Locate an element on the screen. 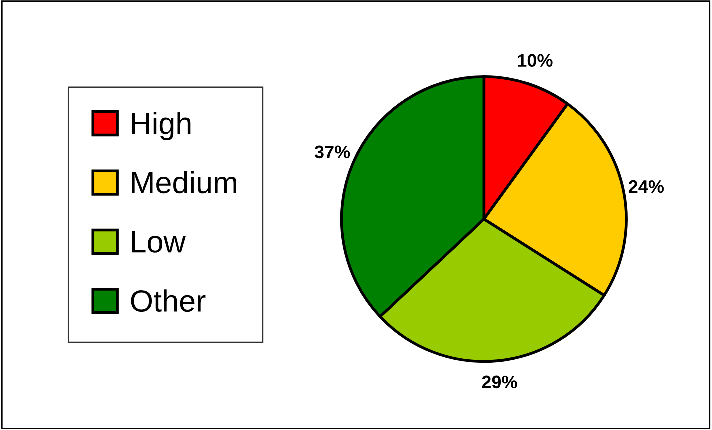  legend-label: Low is located at coordinates (159, 242).